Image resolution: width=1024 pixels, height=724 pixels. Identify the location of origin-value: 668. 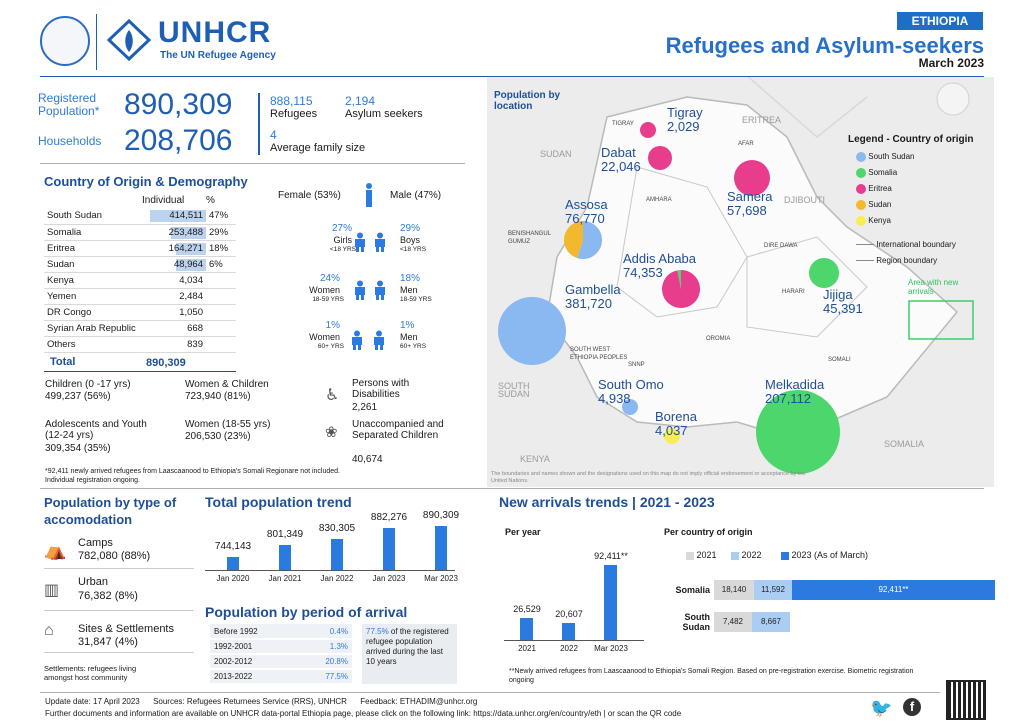
(178, 328).